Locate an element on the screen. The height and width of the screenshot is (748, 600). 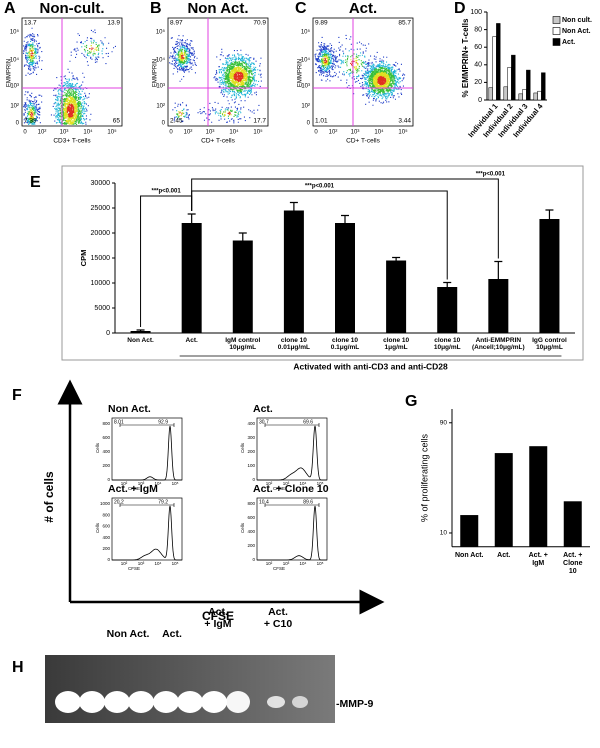
quadrant-value: 8.97 is located at coordinates (176, 23).